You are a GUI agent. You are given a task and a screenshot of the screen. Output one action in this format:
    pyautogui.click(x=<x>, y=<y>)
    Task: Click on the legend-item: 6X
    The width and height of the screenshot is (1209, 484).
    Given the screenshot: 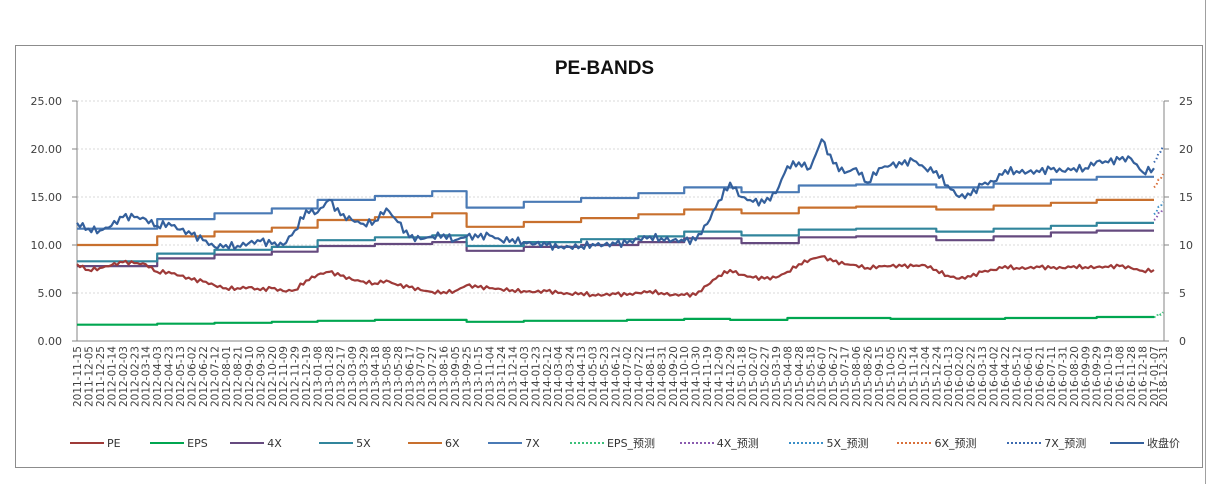 What is the action you would take?
    pyautogui.click(x=447, y=443)
    